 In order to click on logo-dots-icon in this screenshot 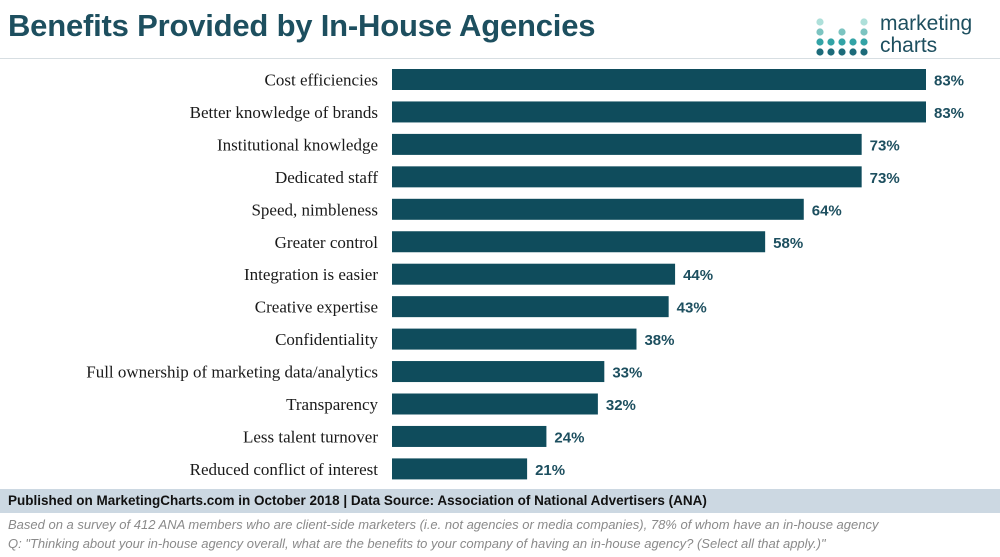, I will do `click(842, 37)`.